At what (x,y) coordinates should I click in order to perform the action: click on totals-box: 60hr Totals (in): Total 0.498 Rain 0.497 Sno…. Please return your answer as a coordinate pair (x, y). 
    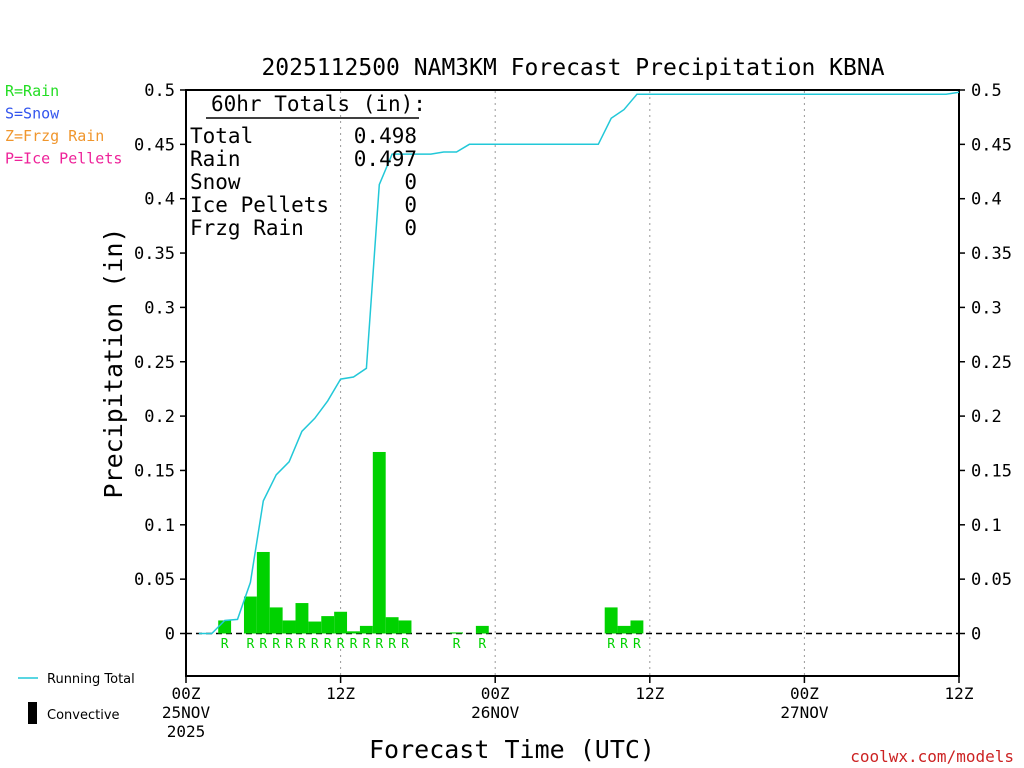
    Looking at the image, I should click on (308, 166).